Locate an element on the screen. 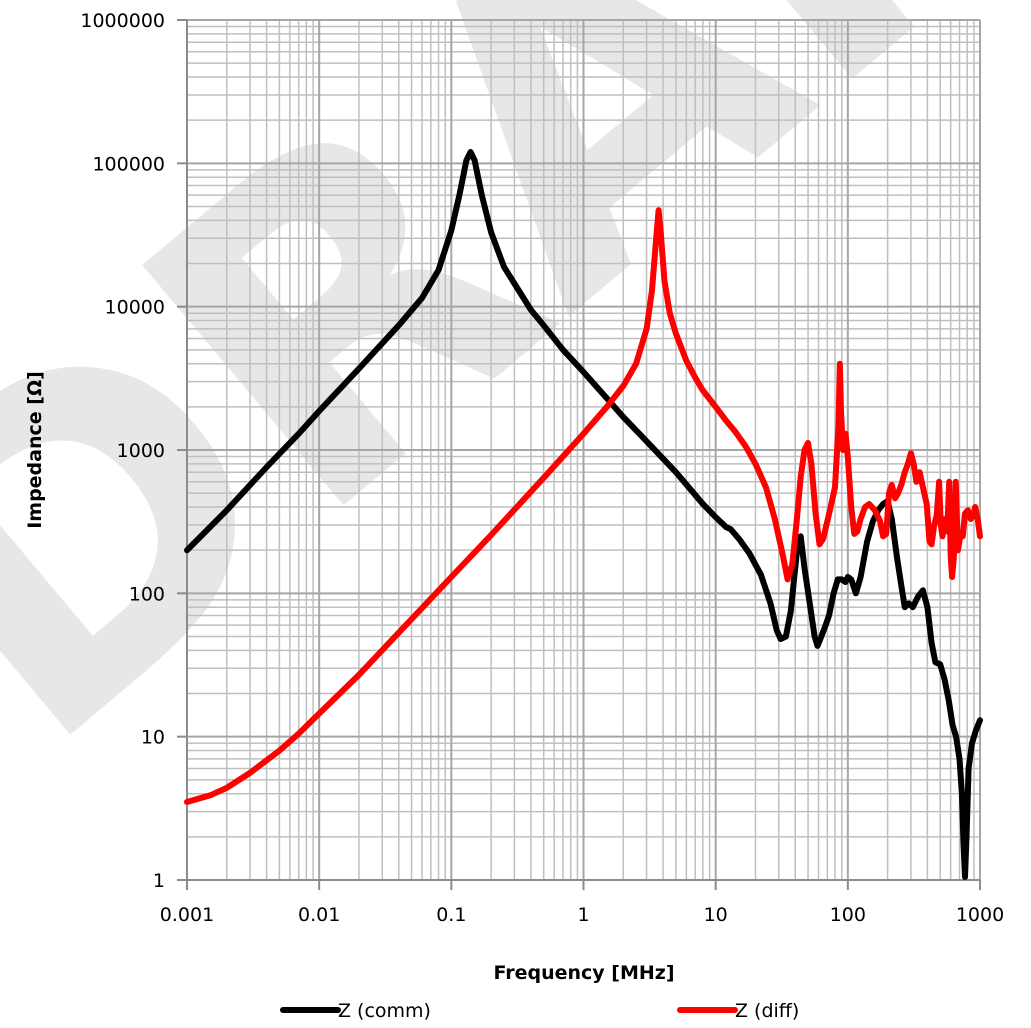  x-tick-labels: 0.001 0.01 0.1 1 10 100 1000 is located at coordinates (582, 915).